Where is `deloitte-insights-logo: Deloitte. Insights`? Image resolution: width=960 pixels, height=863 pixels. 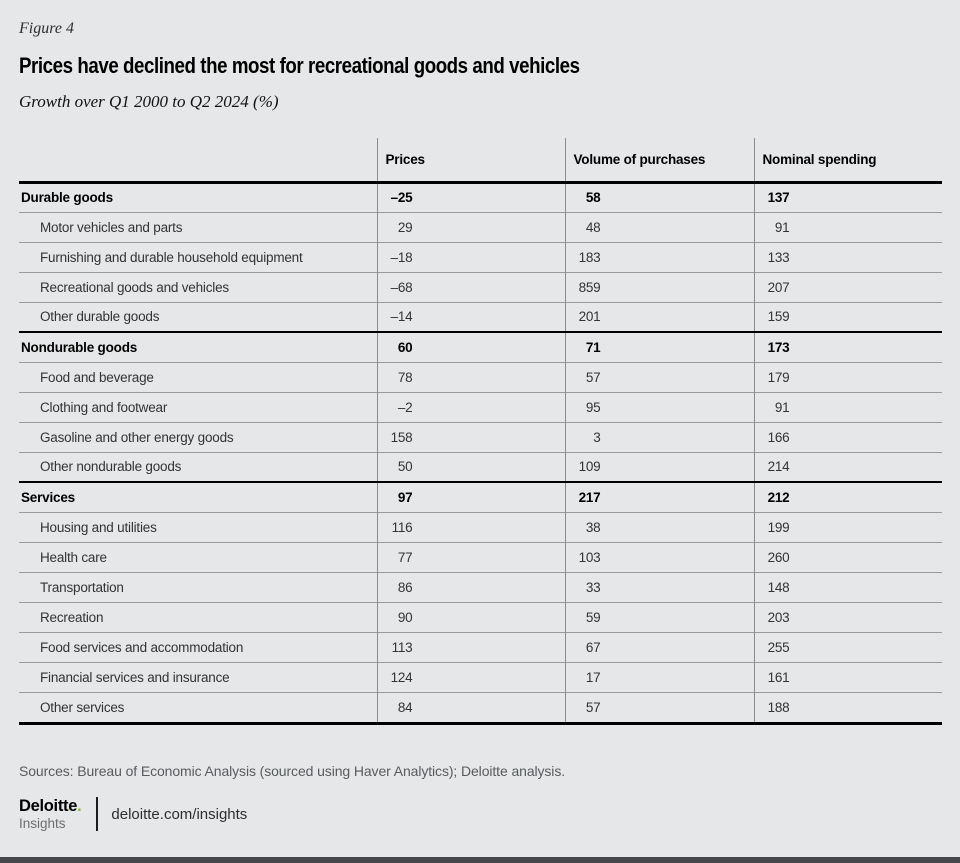 deloitte-insights-logo: Deloitte. Insights is located at coordinates (50, 813).